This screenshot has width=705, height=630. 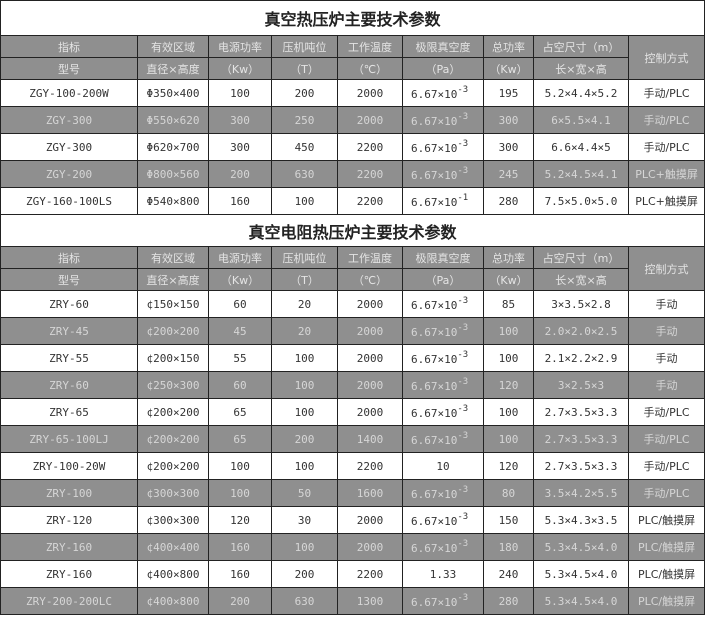 What do you see at coordinates (508, 201) in the screenshot?
I see `total-cell: 280` at bounding box center [508, 201].